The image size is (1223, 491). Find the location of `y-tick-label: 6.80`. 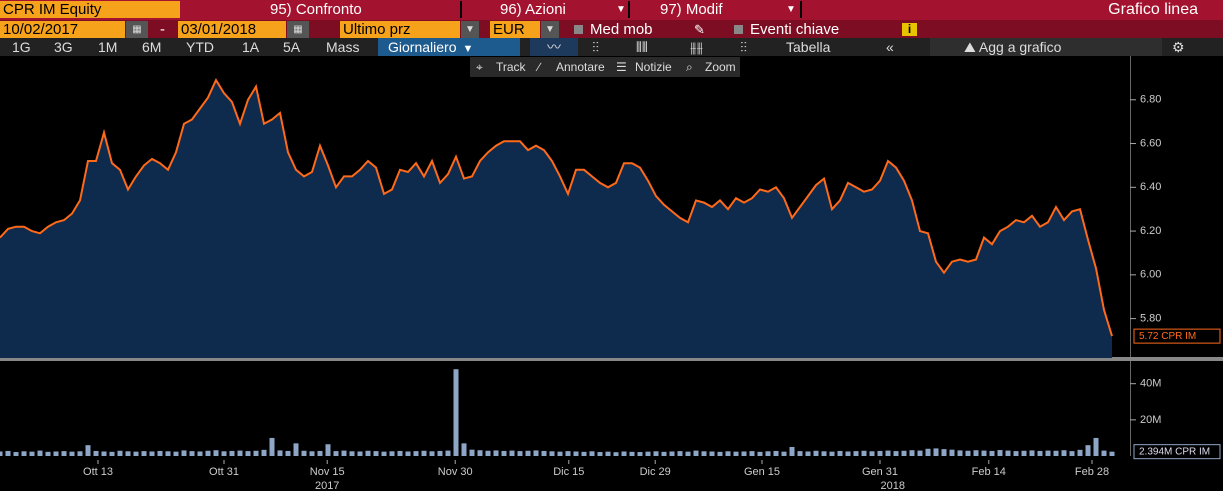

y-tick-label: 6.80 is located at coordinates (1150, 100).